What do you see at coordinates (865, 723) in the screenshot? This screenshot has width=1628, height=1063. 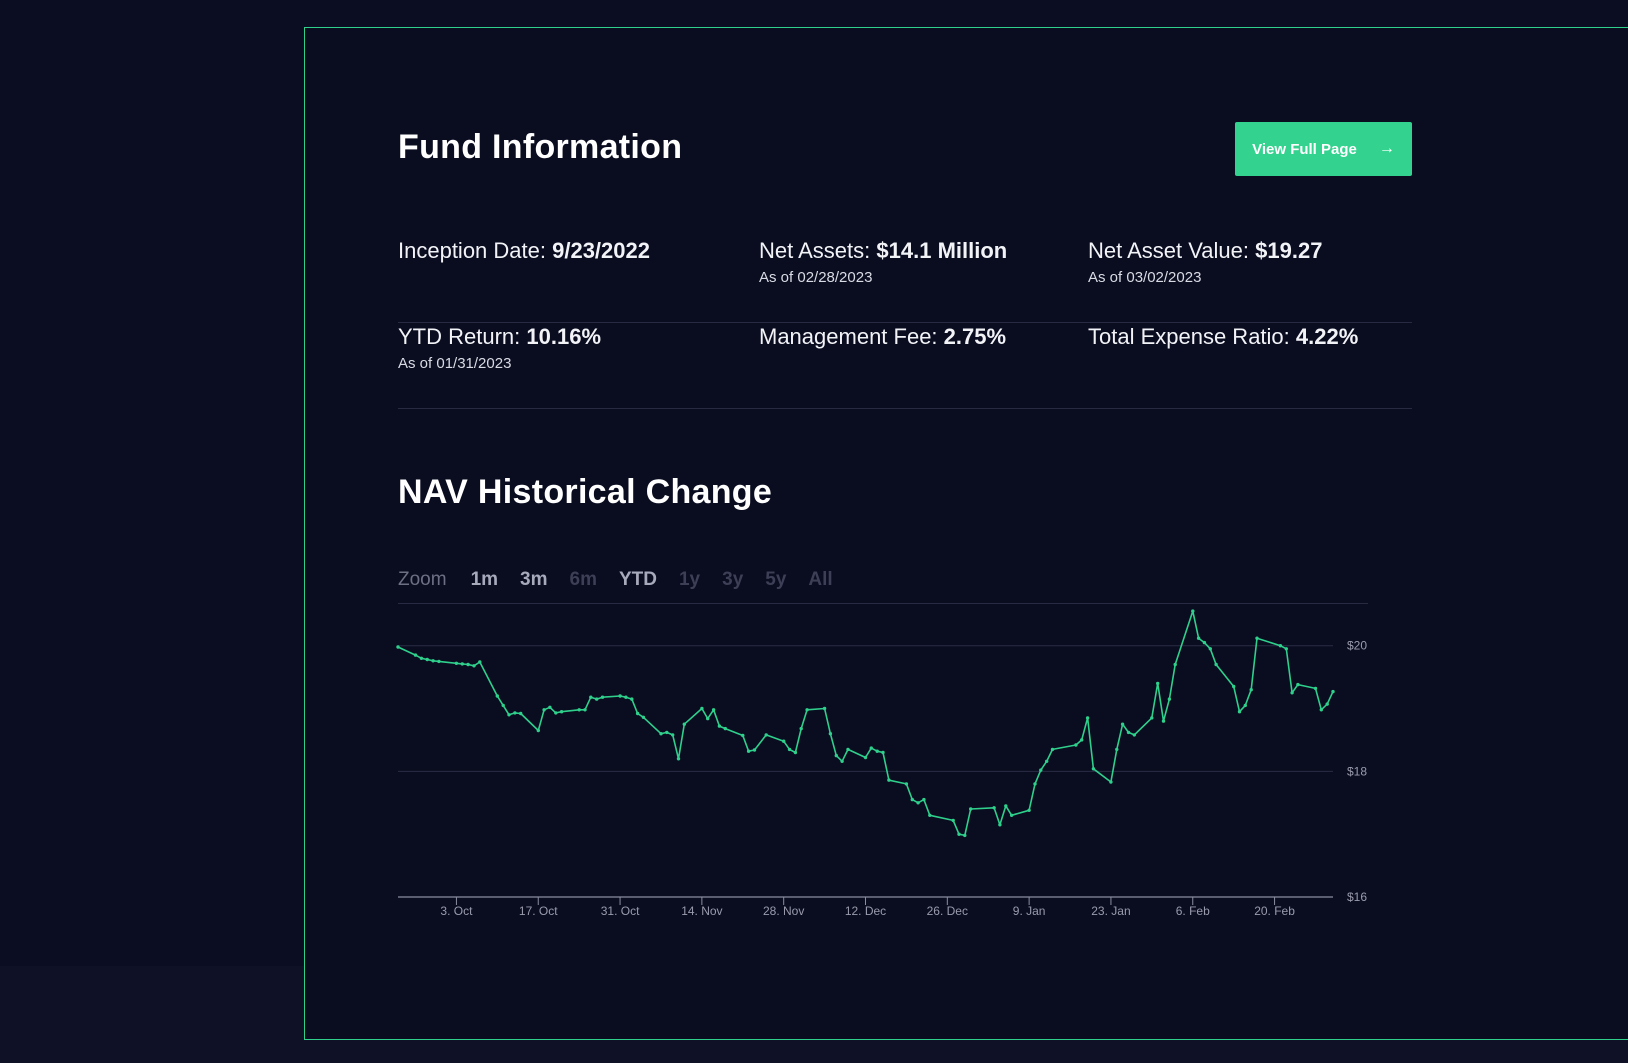 I see `nav-series-line` at bounding box center [865, 723].